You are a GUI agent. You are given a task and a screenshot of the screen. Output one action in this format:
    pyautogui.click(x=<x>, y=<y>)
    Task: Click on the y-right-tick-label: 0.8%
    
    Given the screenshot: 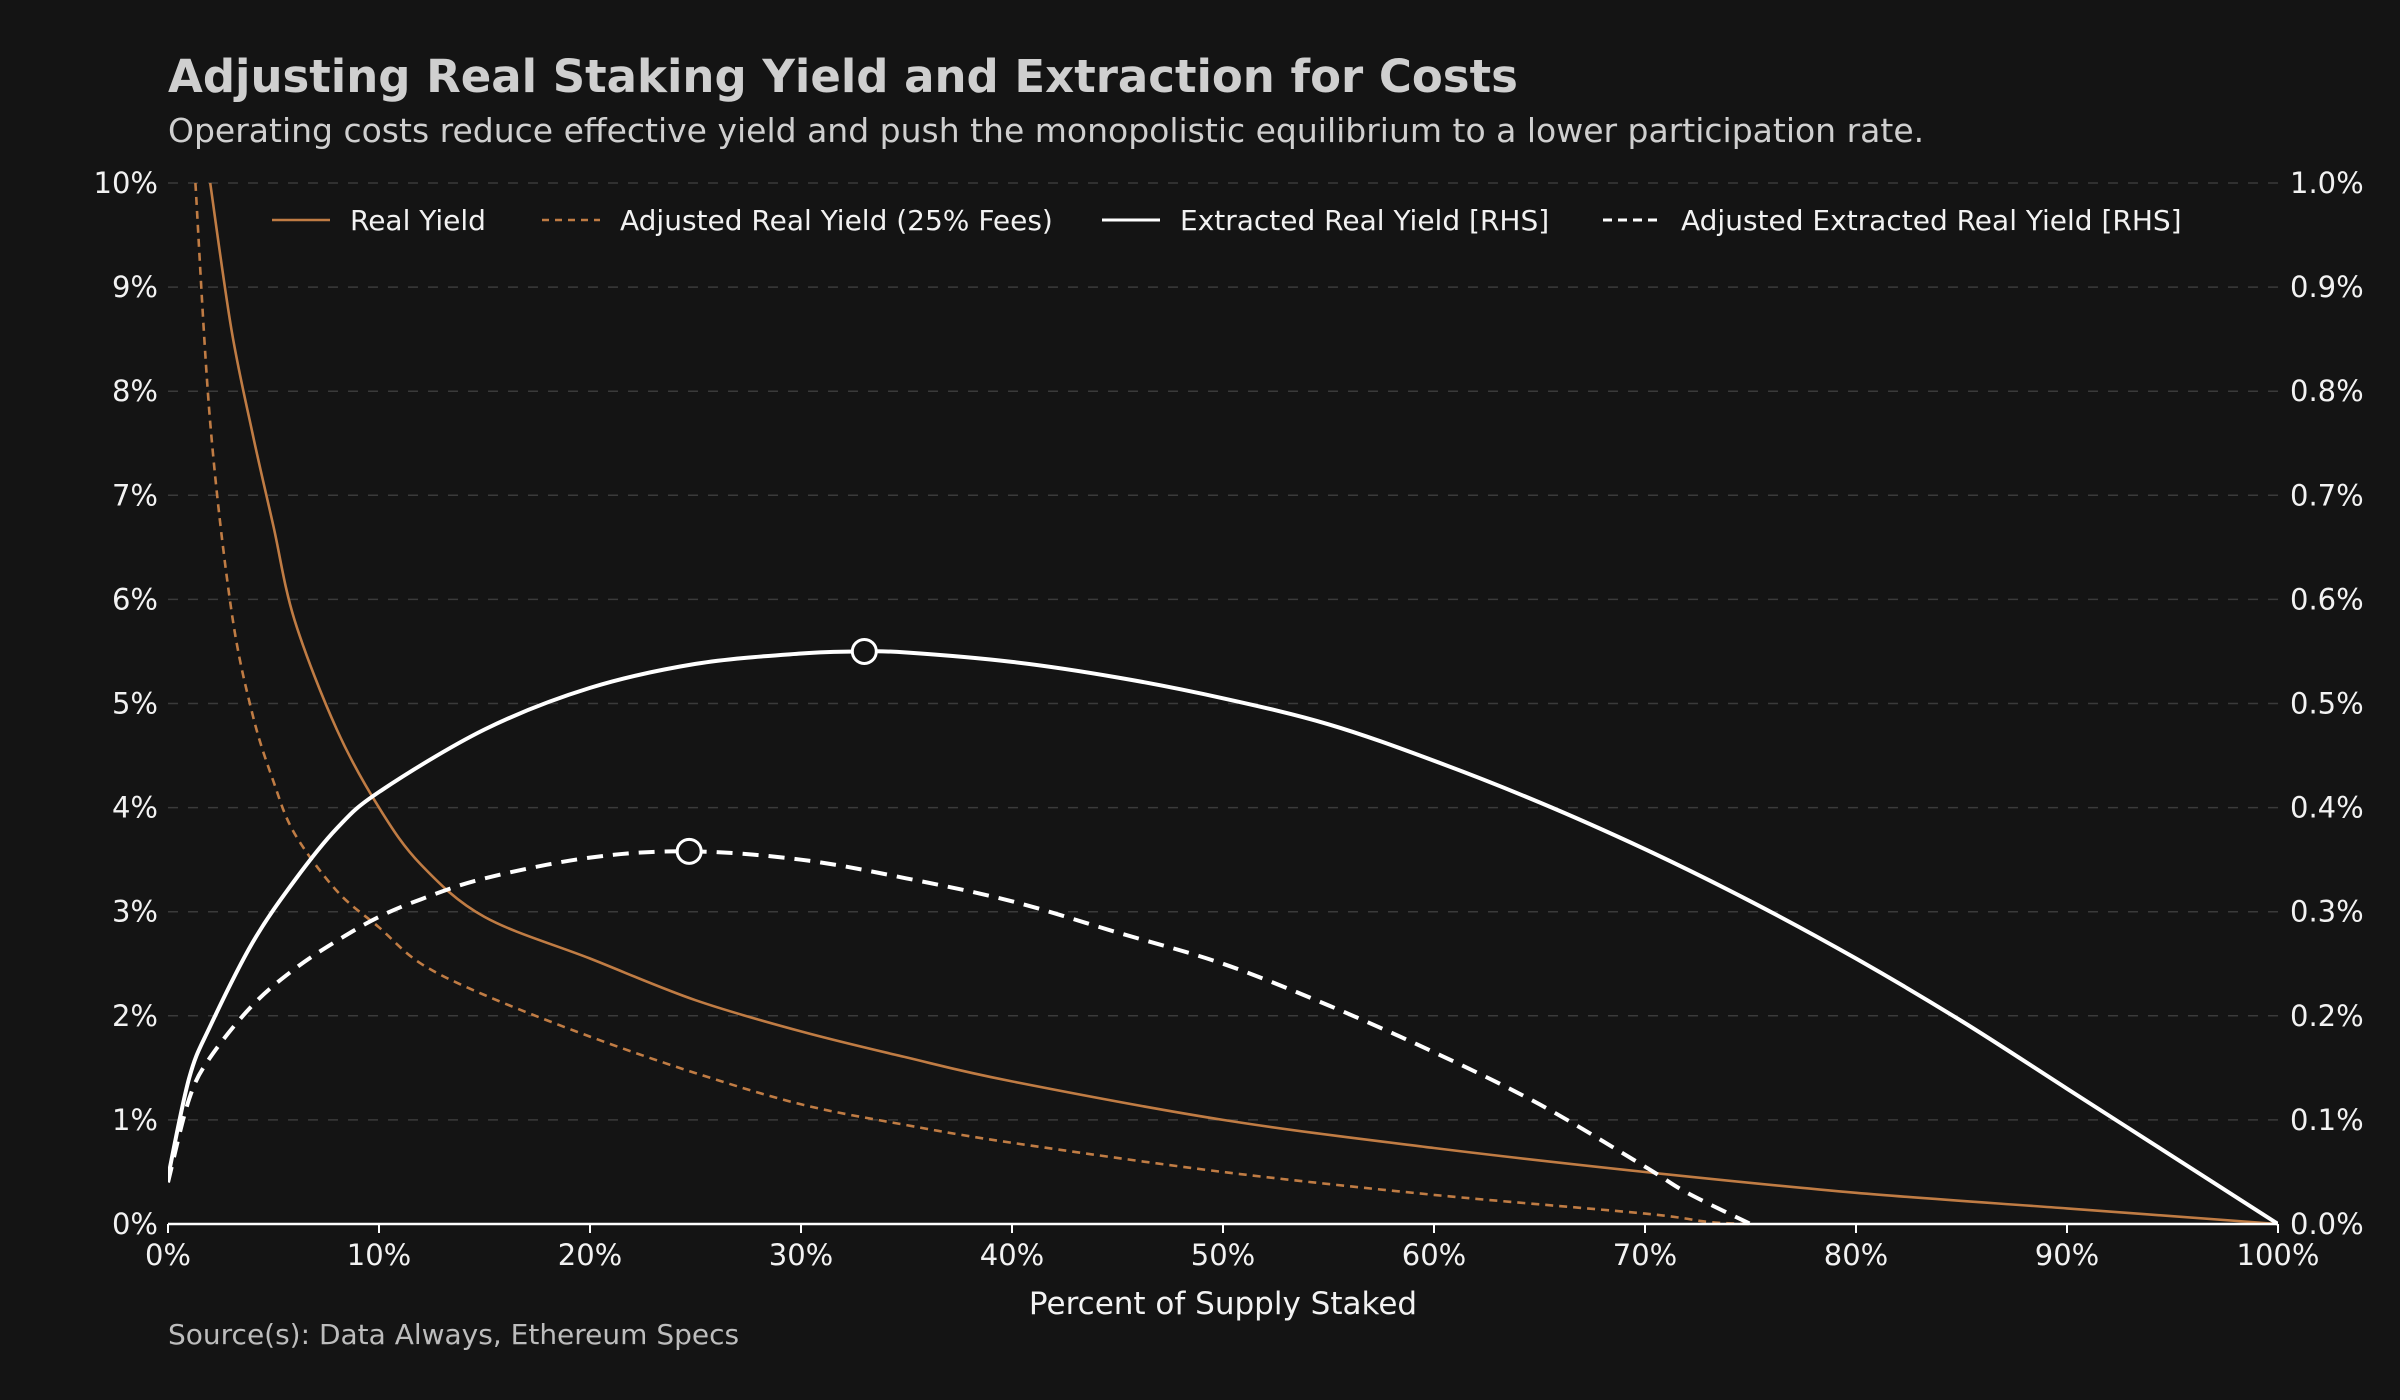 What is the action you would take?
    pyautogui.click(x=2327, y=391)
    